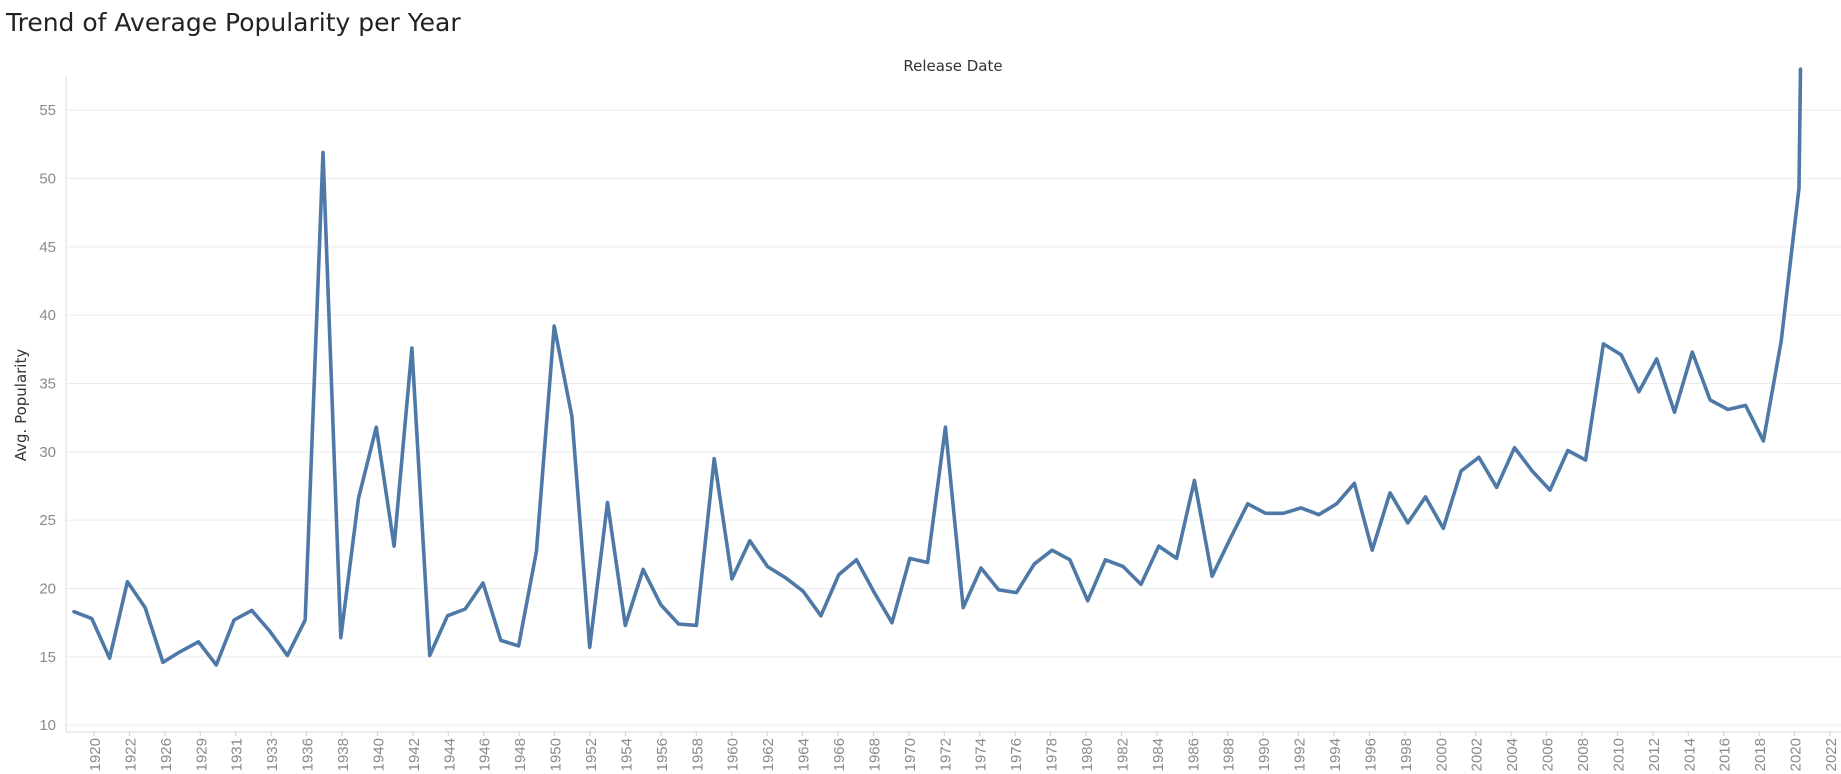  I want to click on x-tick-label: 1938, so click(343, 754).